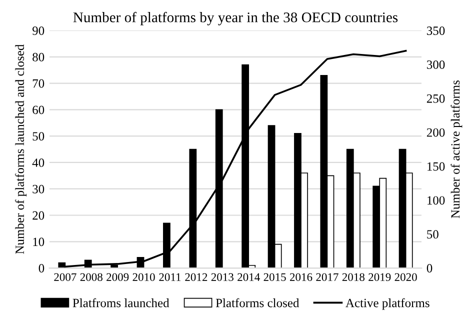  I want to click on legend-label: Platfroms launched, so click(121, 303).